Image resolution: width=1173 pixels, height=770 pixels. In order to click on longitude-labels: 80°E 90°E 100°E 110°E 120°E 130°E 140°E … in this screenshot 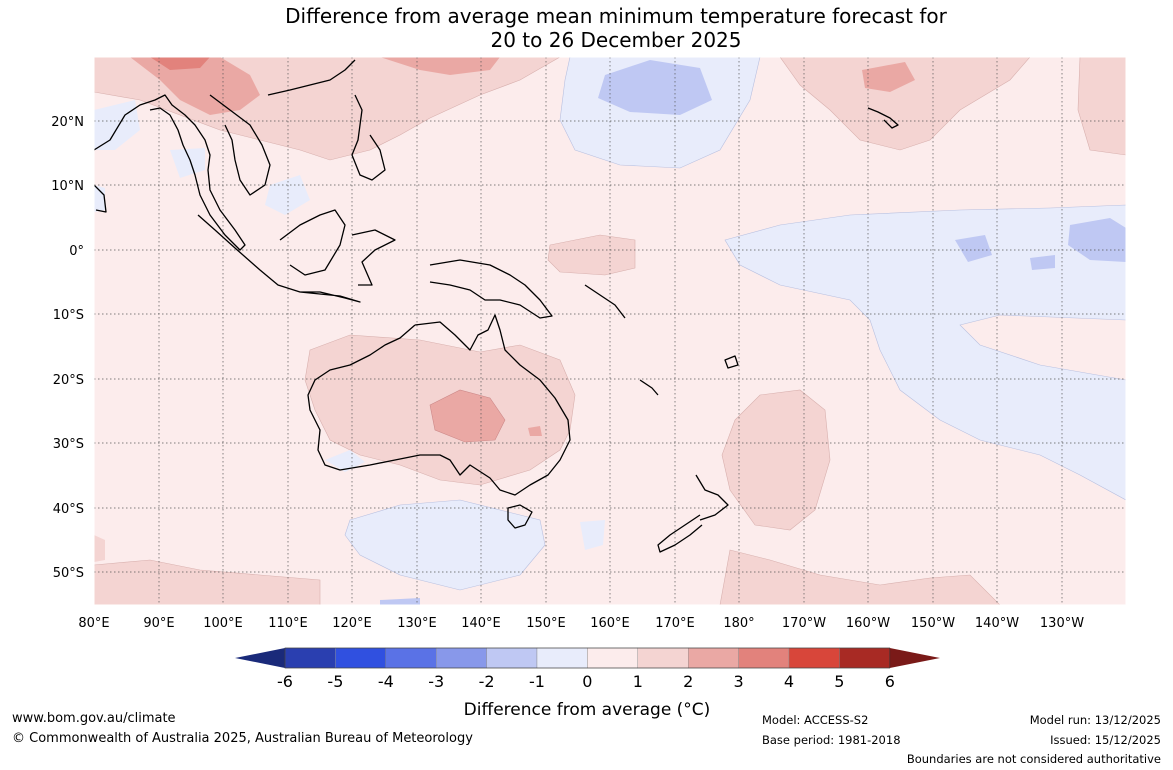, I will do `click(581, 623)`.